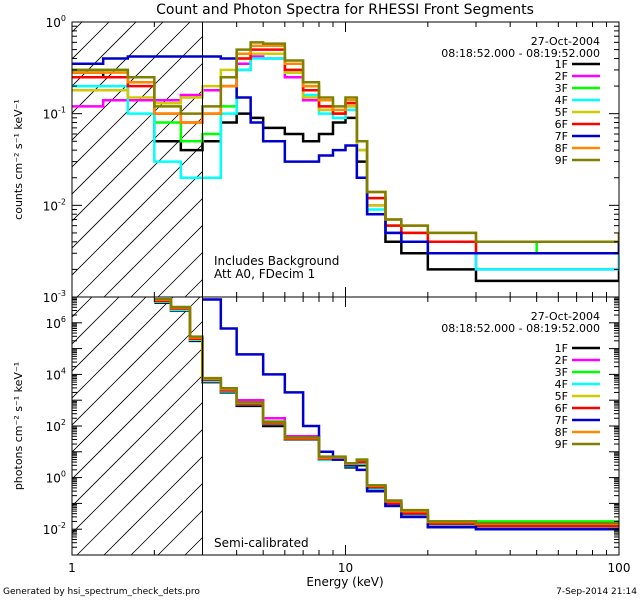 The height and width of the screenshot is (600, 640). Describe the element at coordinates (63, 319) in the screenshot. I see `y-tick-exponent: 6` at that location.